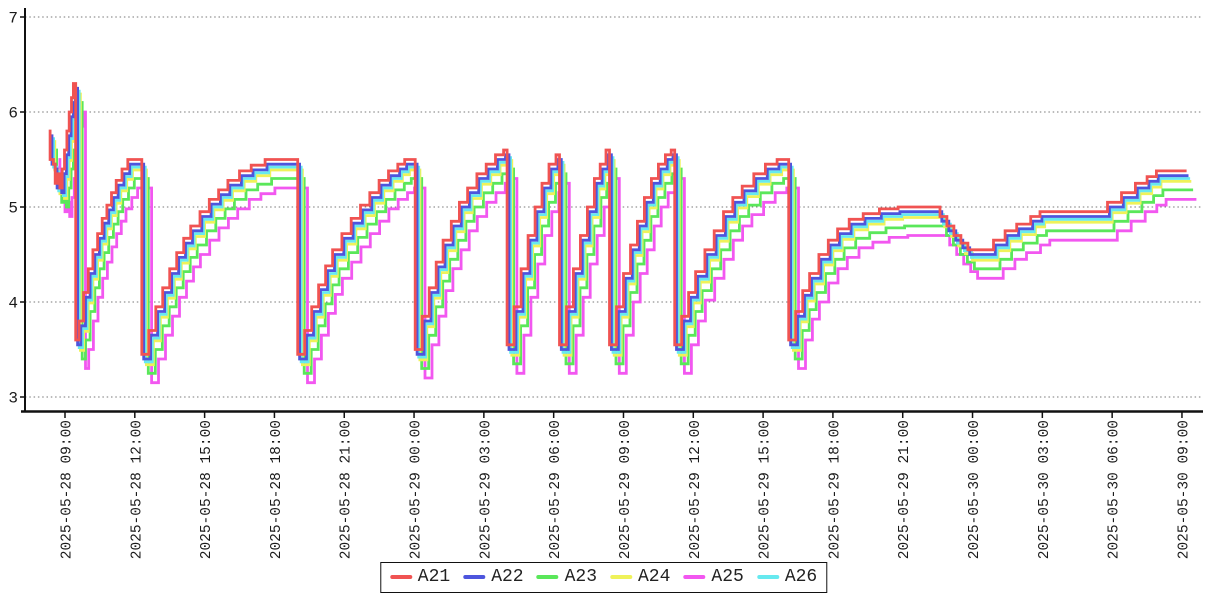  I want to click on legend-swatch-a23, so click(547, 577).